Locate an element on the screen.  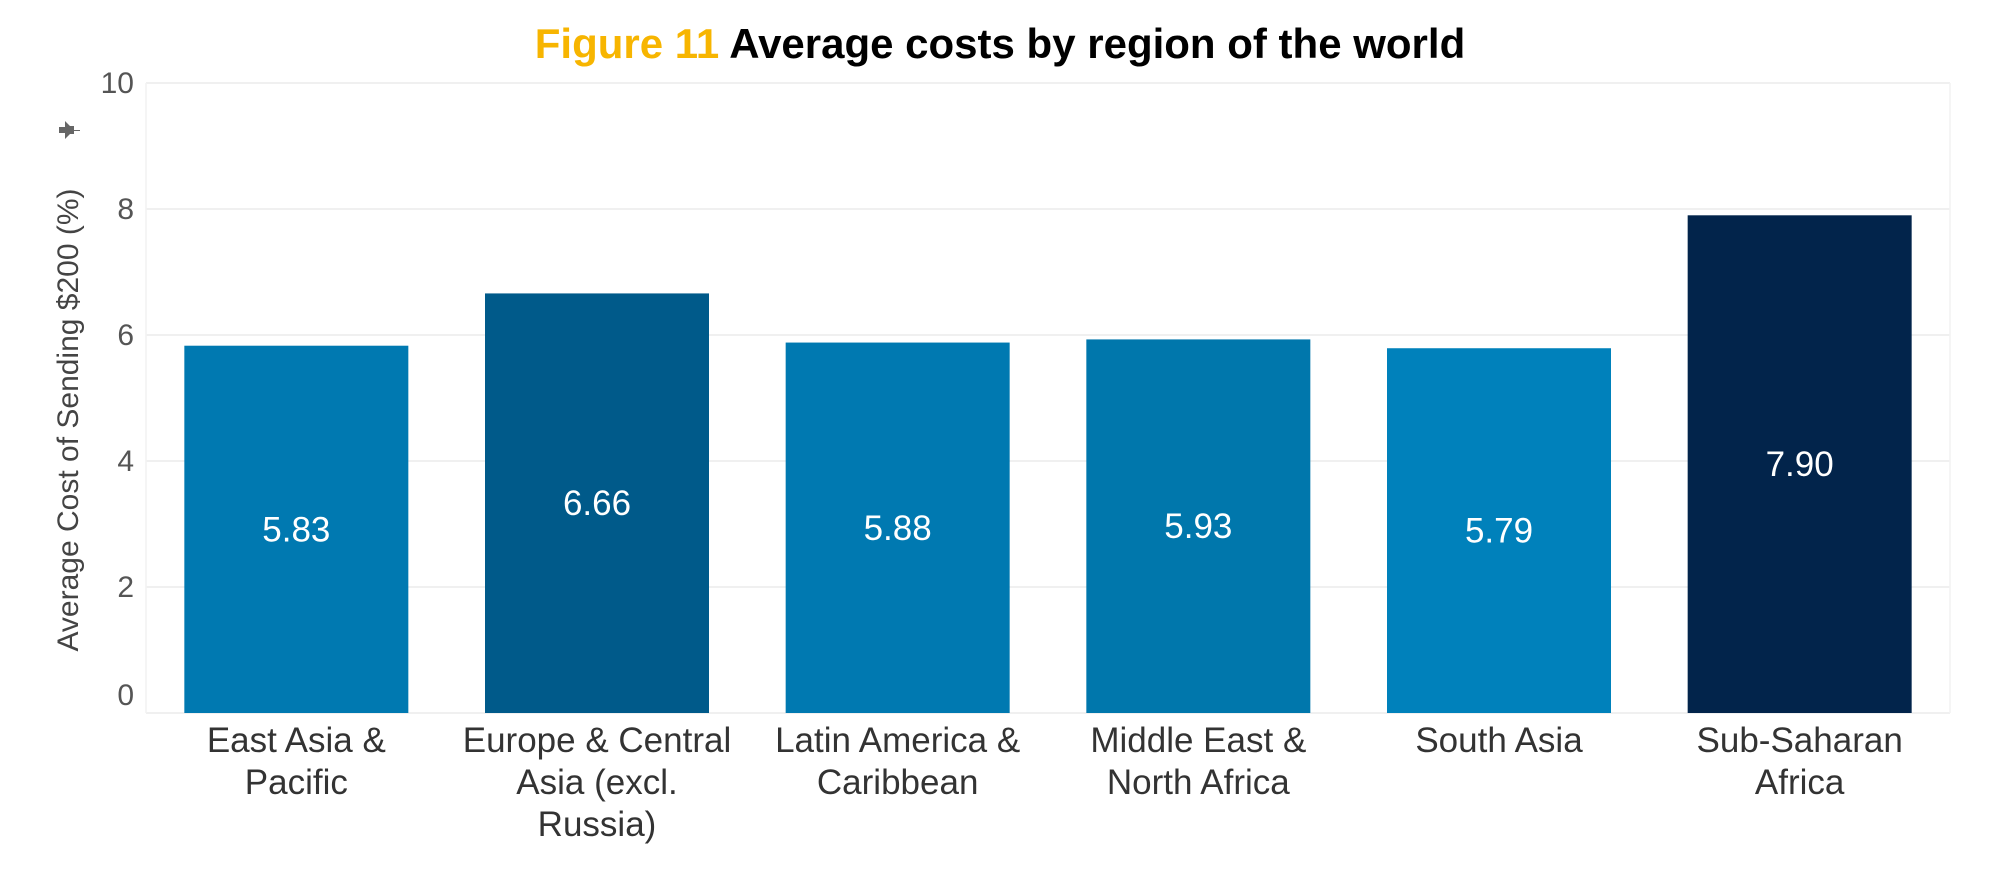
y-tick-label: 10 is located at coordinates (117, 83).